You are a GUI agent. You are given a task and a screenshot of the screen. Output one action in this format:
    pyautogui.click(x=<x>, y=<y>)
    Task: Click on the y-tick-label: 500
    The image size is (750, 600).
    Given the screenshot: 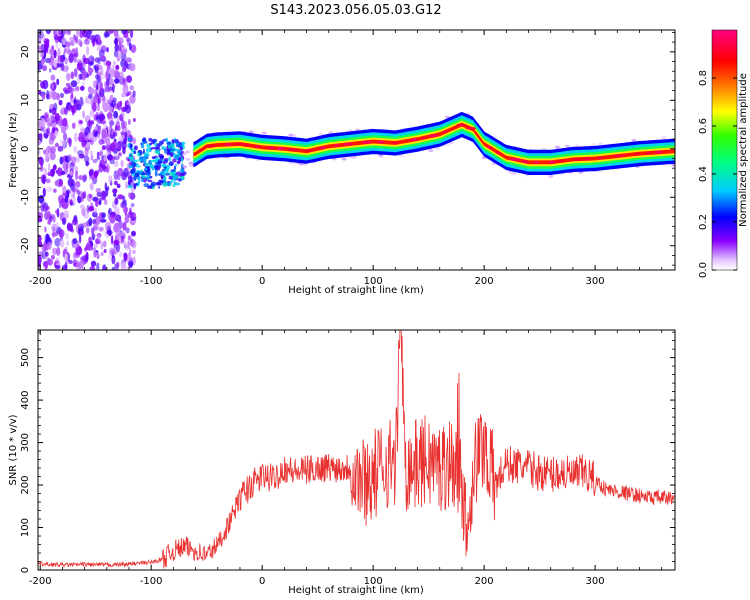 What is the action you would take?
    pyautogui.click(x=25, y=357)
    